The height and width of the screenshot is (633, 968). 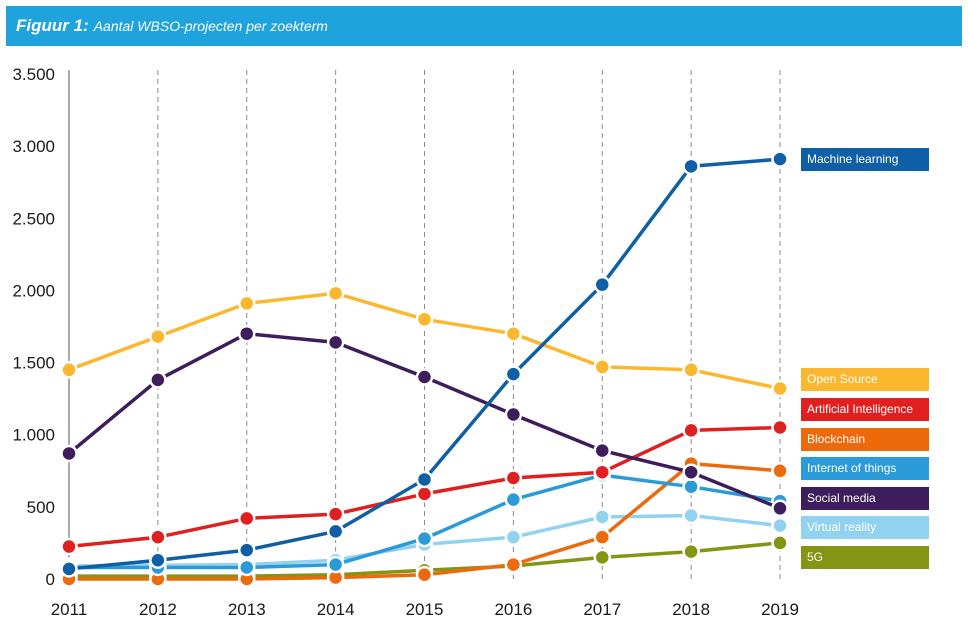 What do you see at coordinates (780, 609) in the screenshot?
I see `x-tick-label: 2019` at bounding box center [780, 609].